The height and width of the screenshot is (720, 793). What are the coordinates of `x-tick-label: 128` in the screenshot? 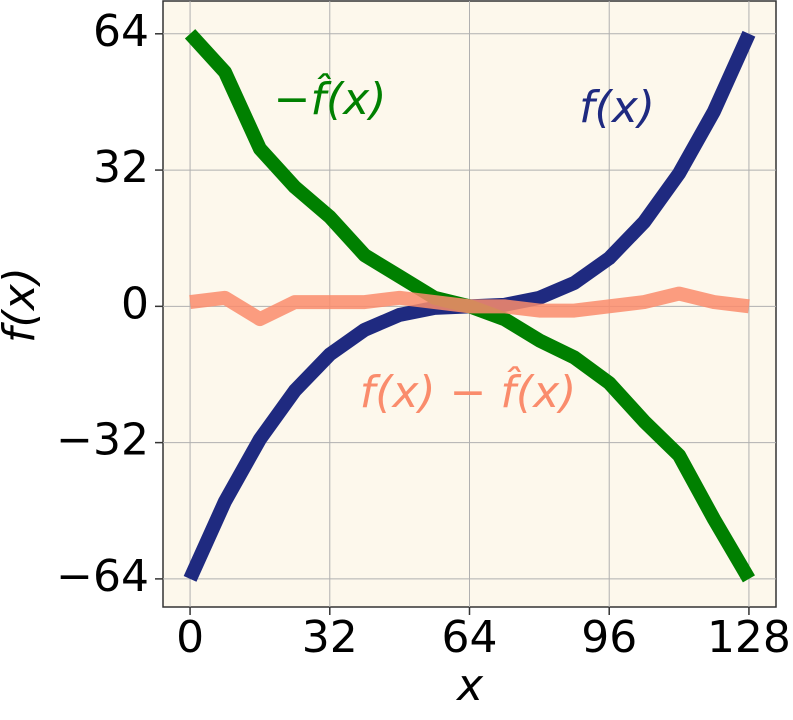 It's located at (749, 637).